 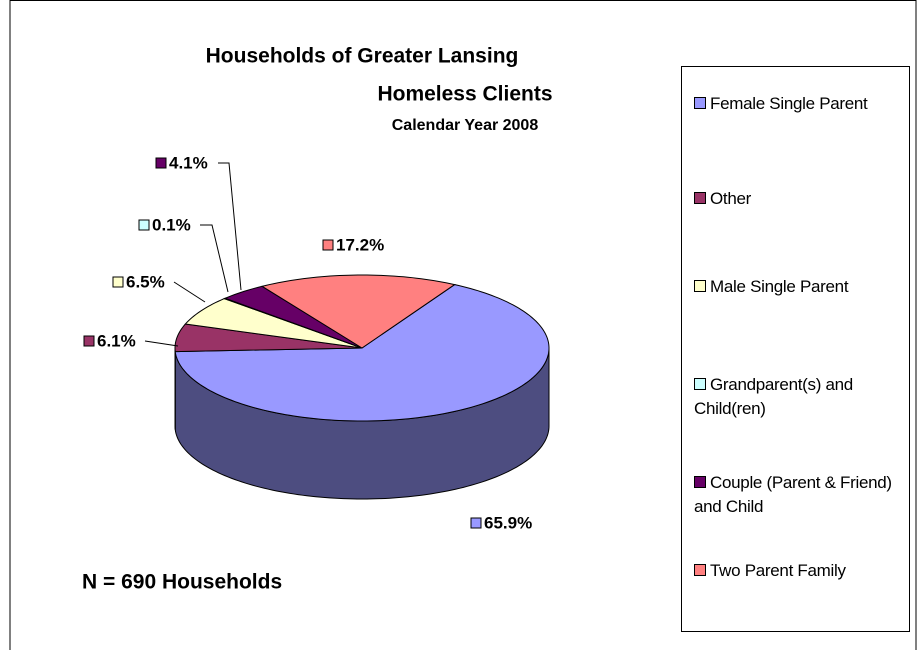 I want to click on data-label: 4.1%, so click(x=188, y=162).